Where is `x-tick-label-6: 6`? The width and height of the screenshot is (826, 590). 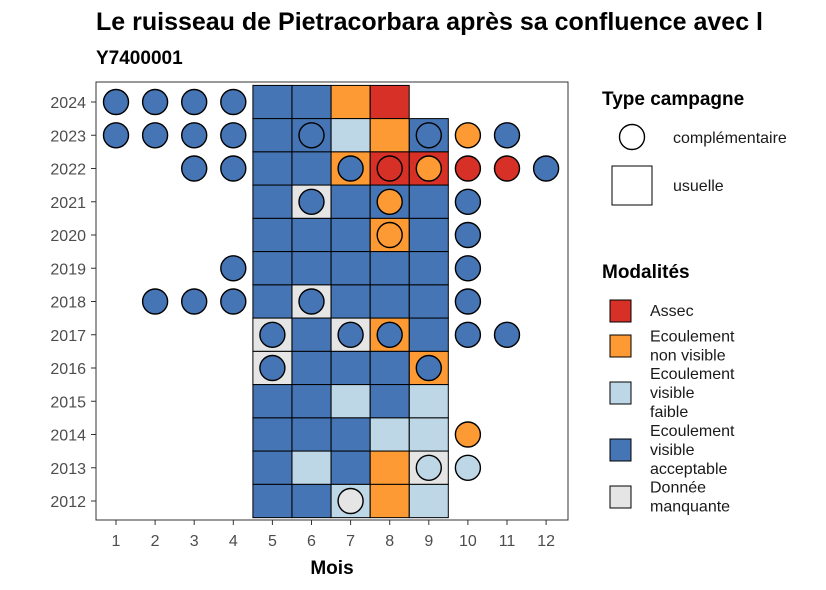
x-tick-label-6: 6 is located at coordinates (311, 541).